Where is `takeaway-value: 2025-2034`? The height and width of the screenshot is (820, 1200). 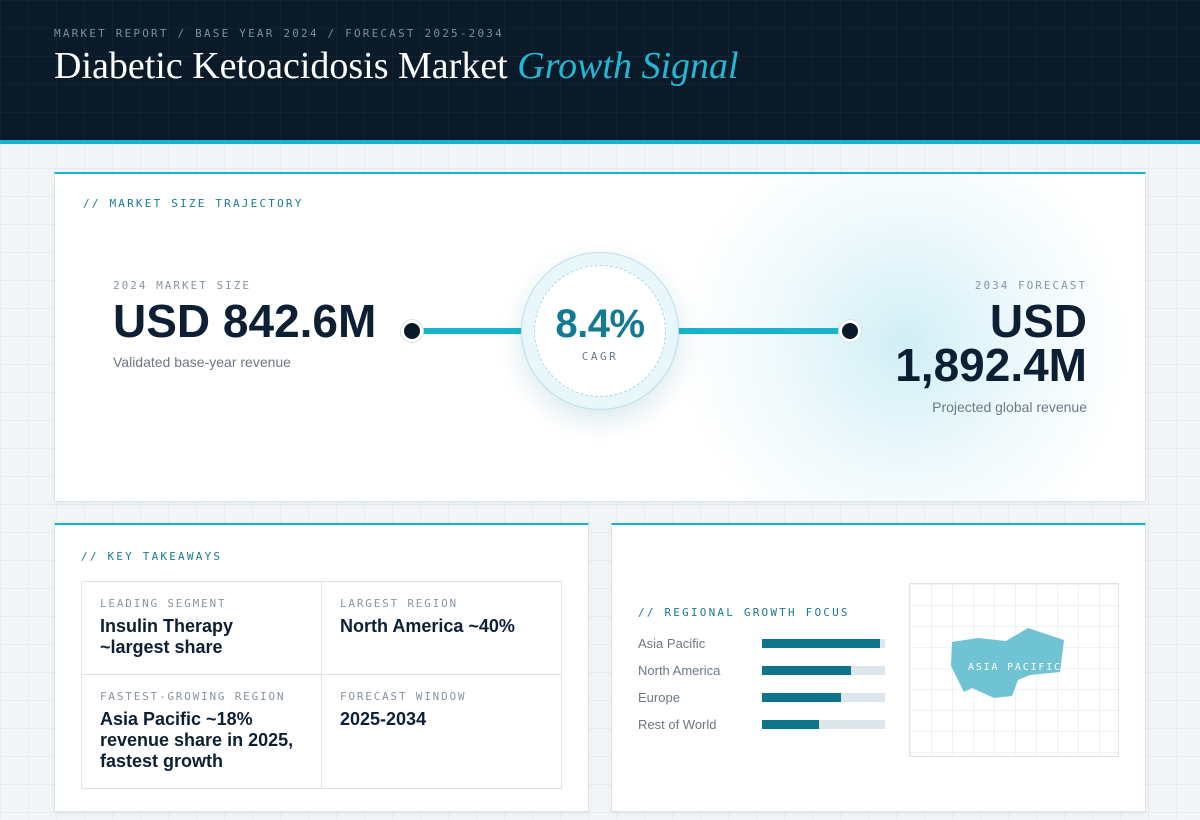 takeaway-value: 2025-2034 is located at coordinates (383, 719).